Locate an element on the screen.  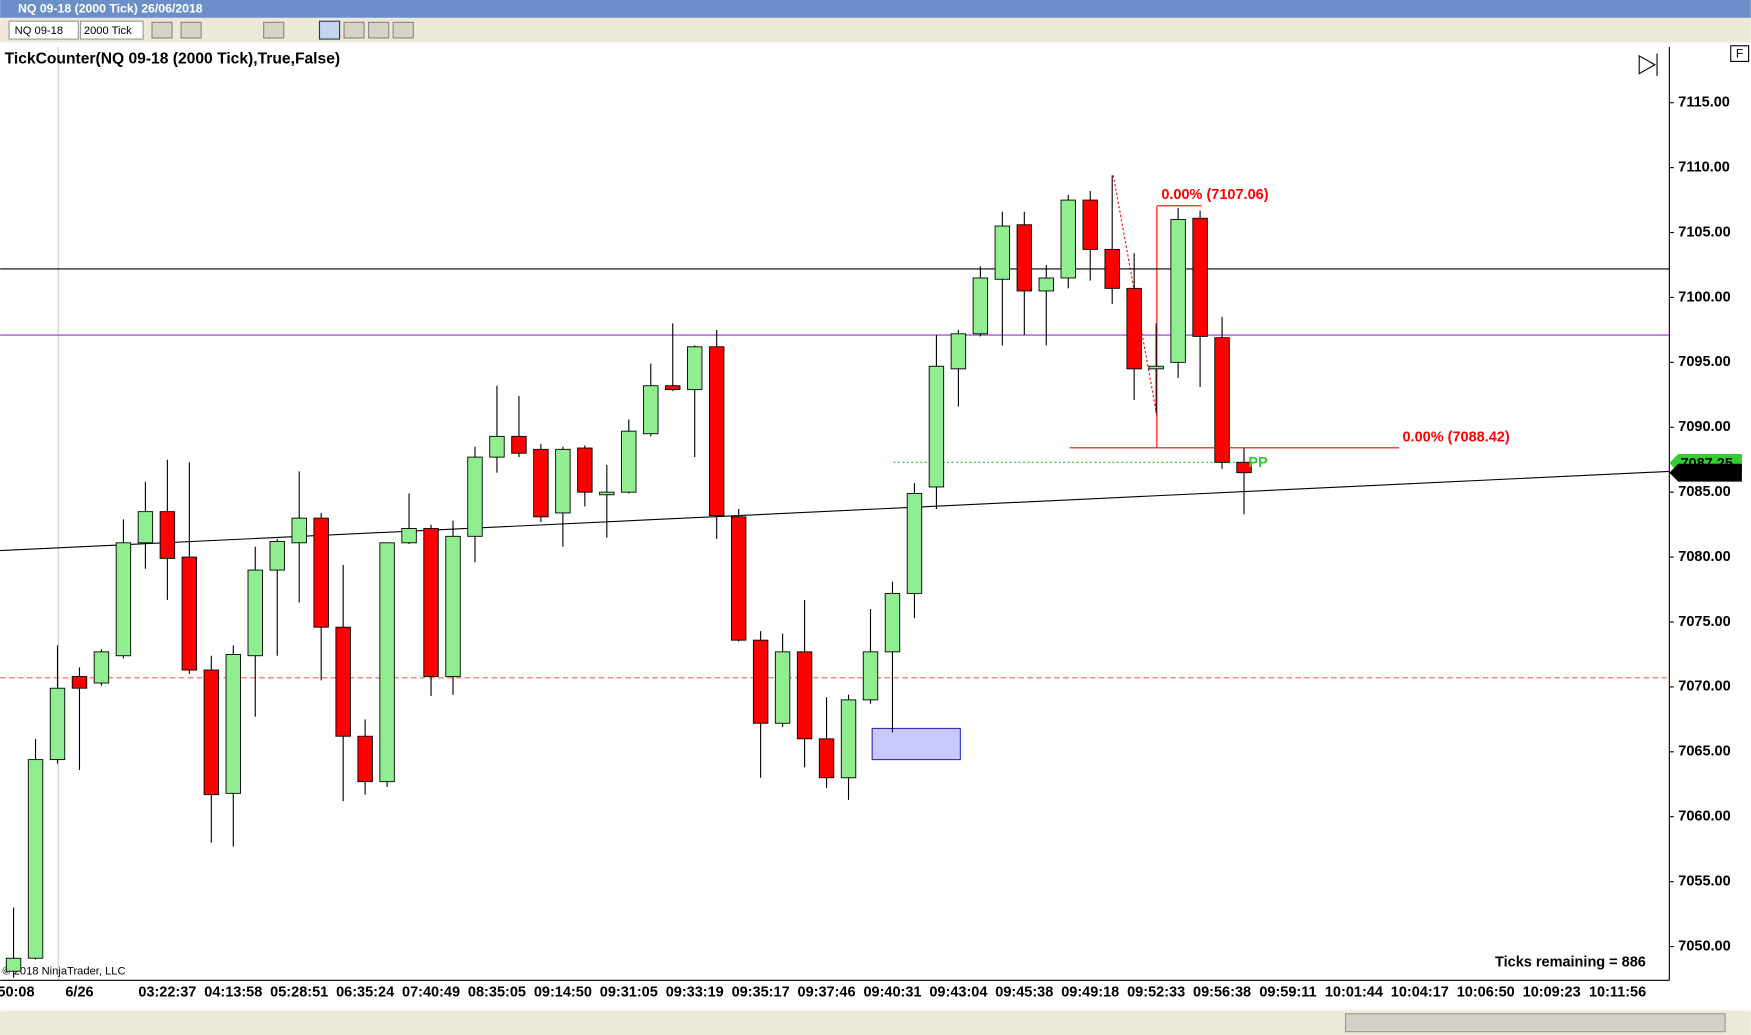
y-tick-label: 7090.00 is located at coordinates (1704, 427).